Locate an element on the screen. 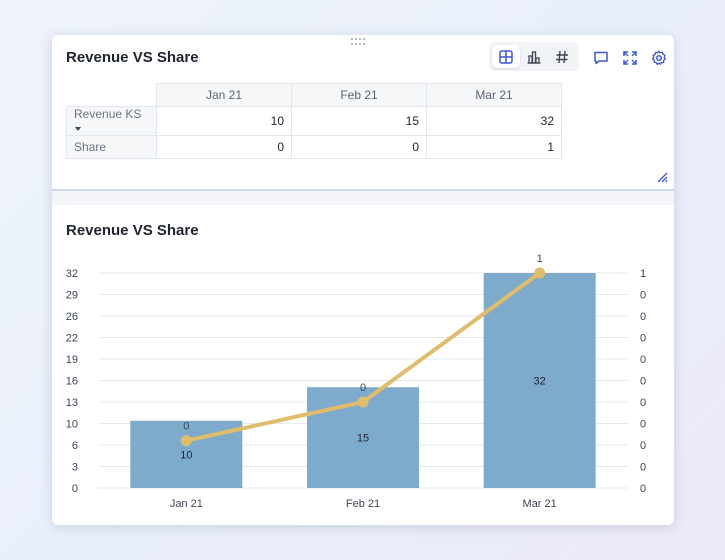 The image size is (725, 560). table-corner-cell is located at coordinates (111, 95).